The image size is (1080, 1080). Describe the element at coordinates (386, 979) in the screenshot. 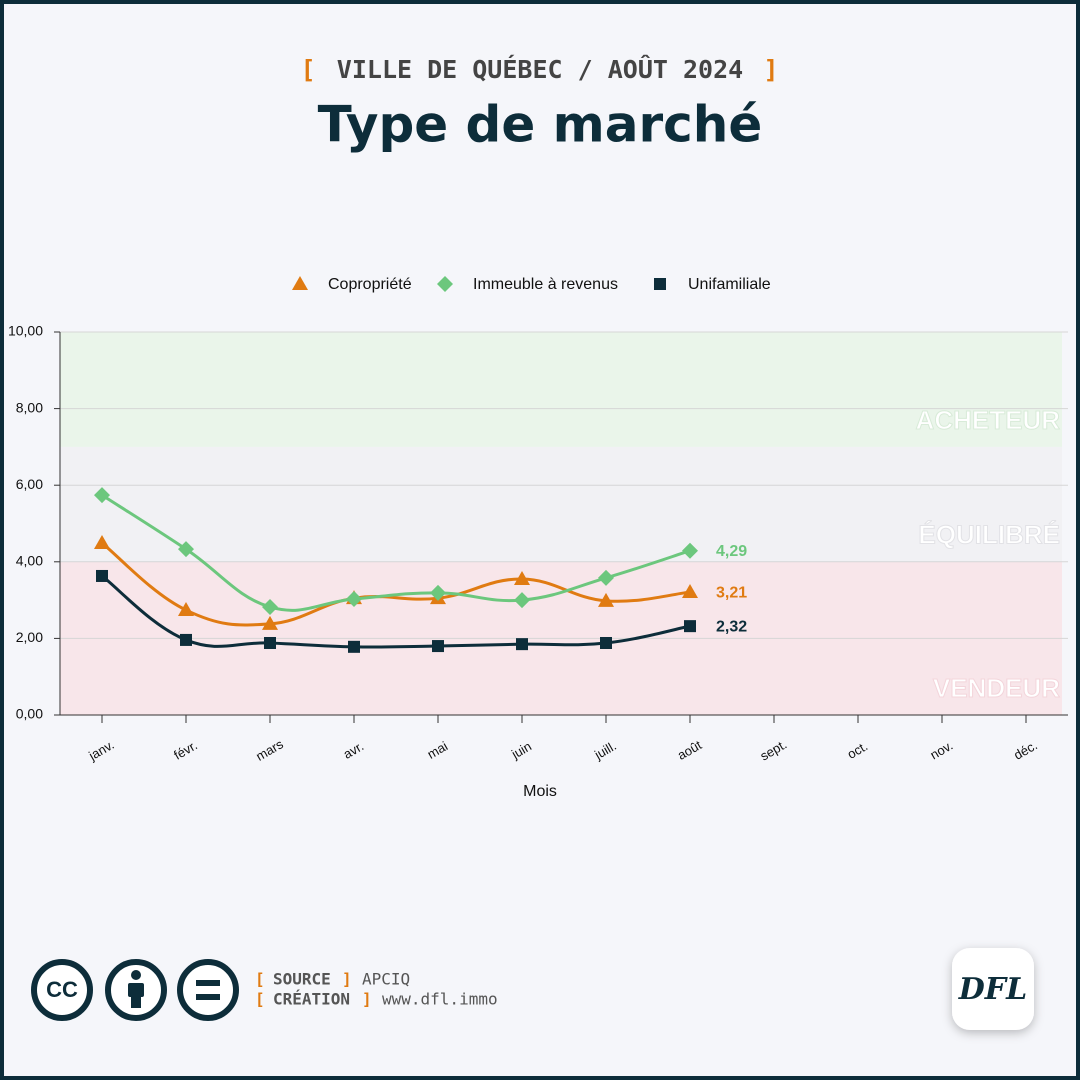

I see `source: APCIQ` at that location.